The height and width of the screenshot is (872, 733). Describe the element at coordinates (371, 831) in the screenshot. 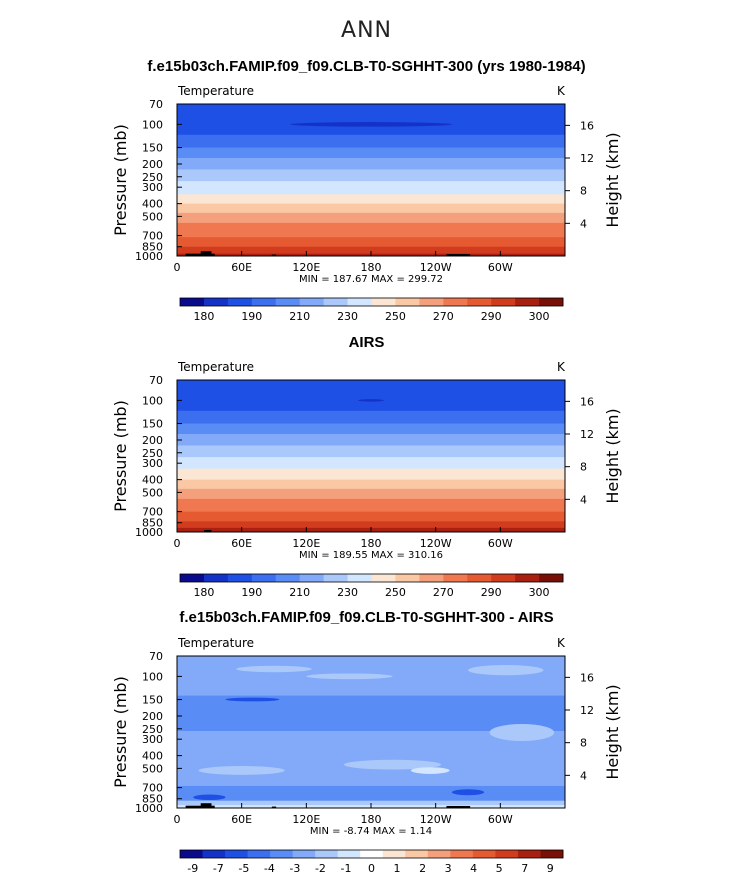

I see `min-max-stats: MIN = -8.74 MAX = 1.14` at that location.